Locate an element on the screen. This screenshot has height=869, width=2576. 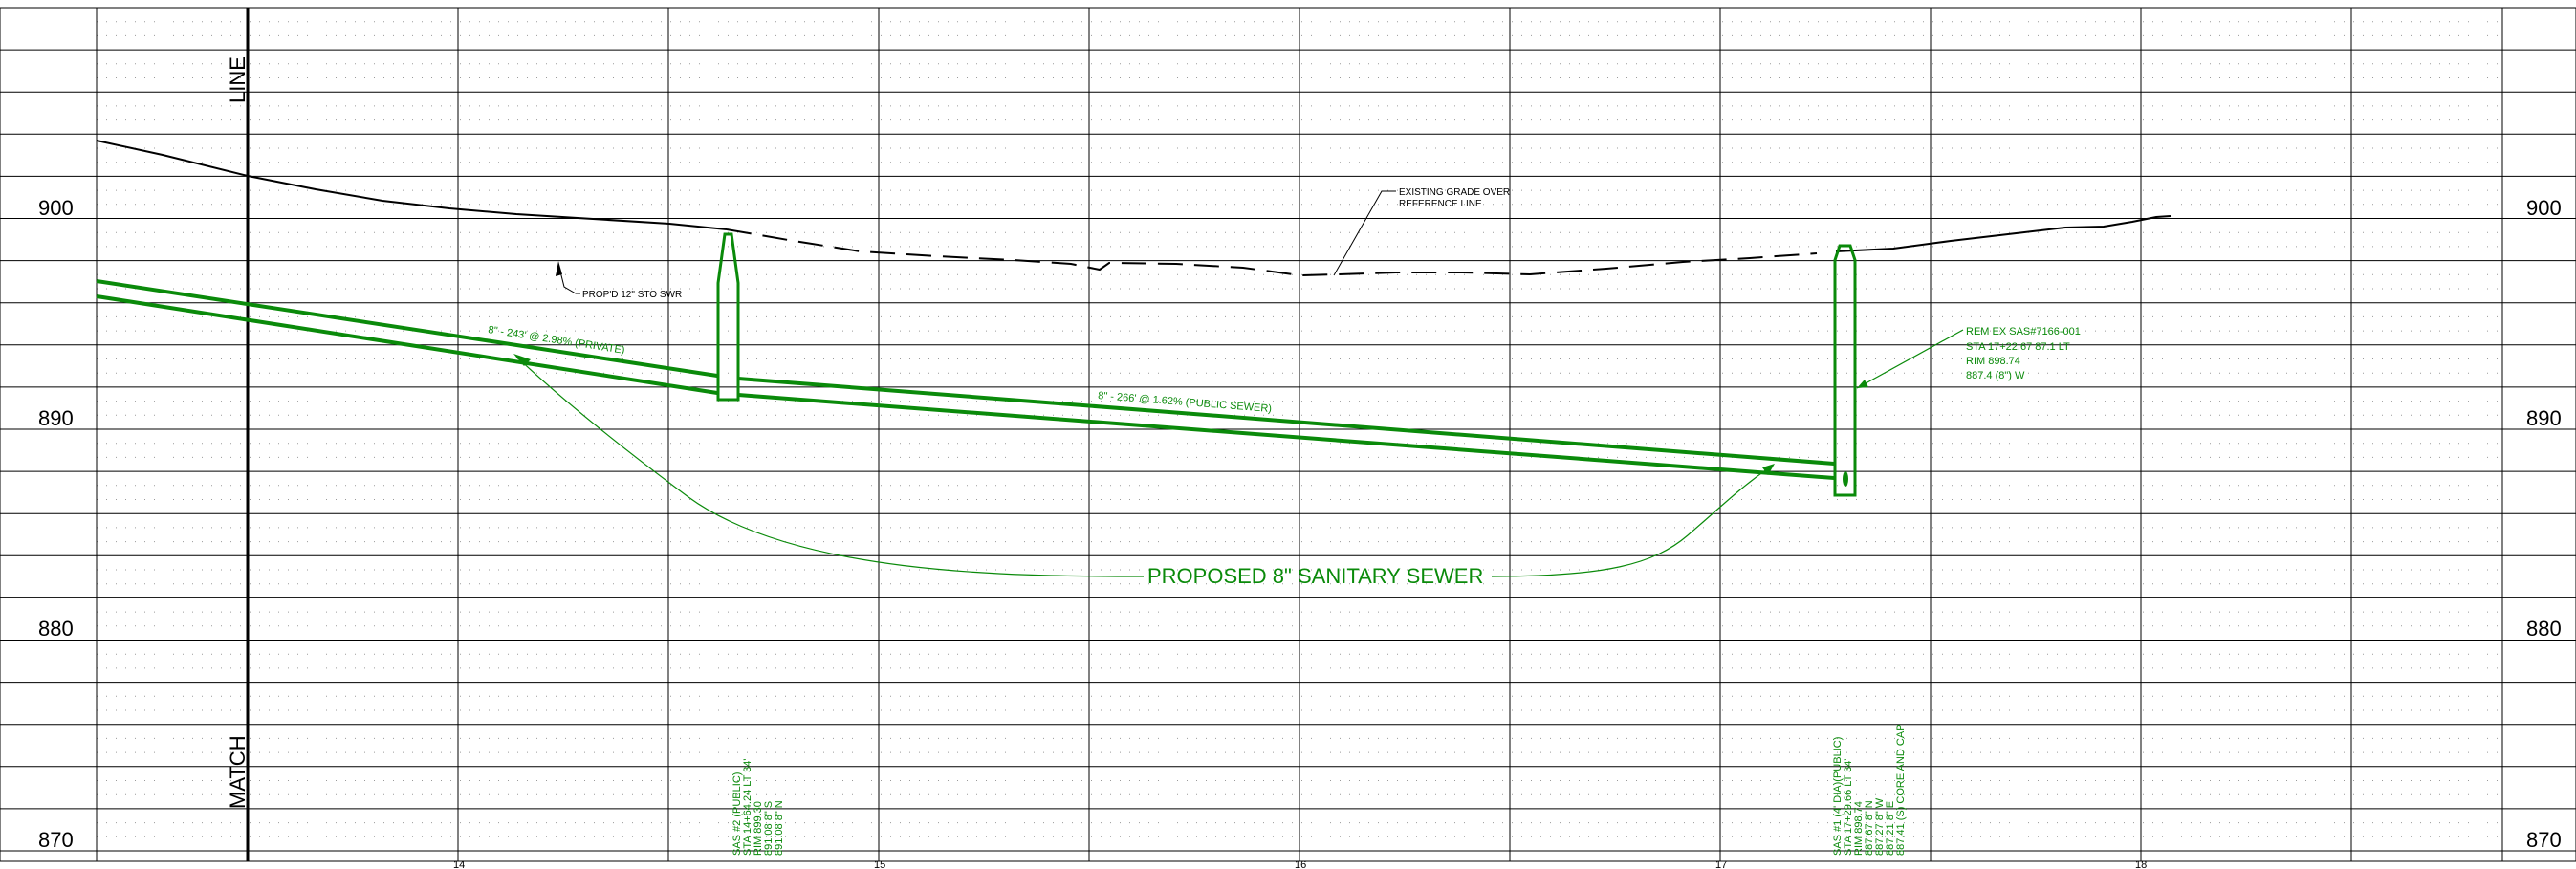
station-label-18: 18 is located at coordinates (2141, 864).